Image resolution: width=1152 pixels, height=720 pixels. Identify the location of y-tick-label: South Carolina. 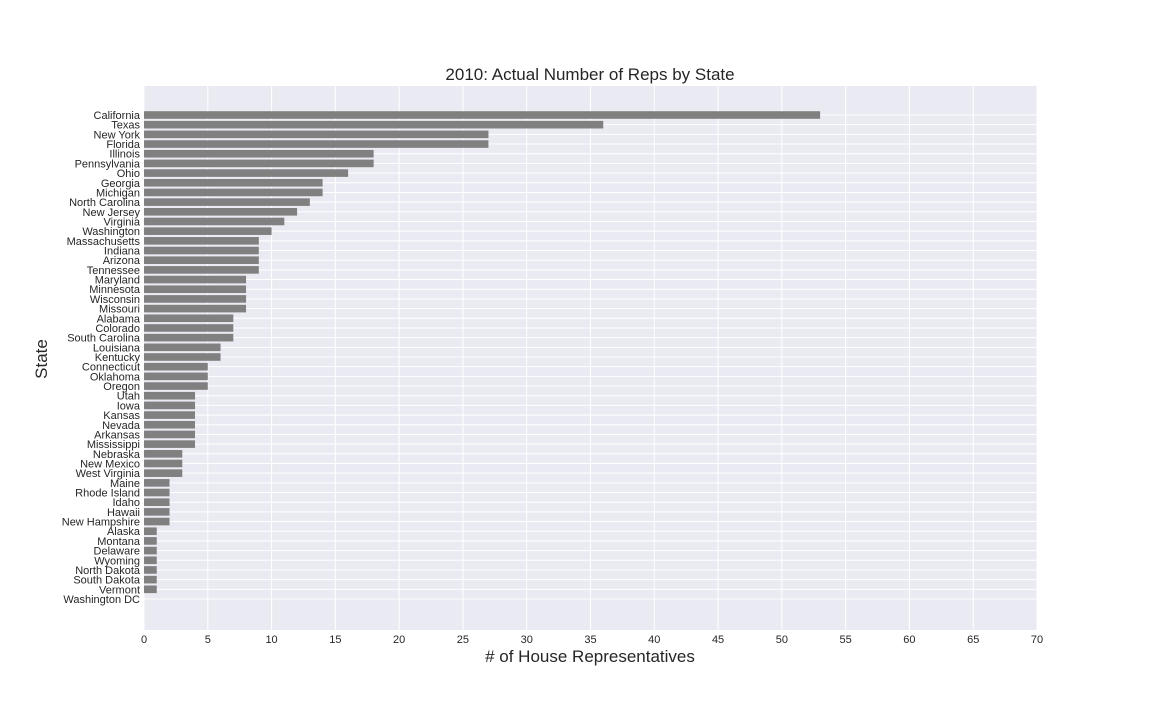
(104, 339).